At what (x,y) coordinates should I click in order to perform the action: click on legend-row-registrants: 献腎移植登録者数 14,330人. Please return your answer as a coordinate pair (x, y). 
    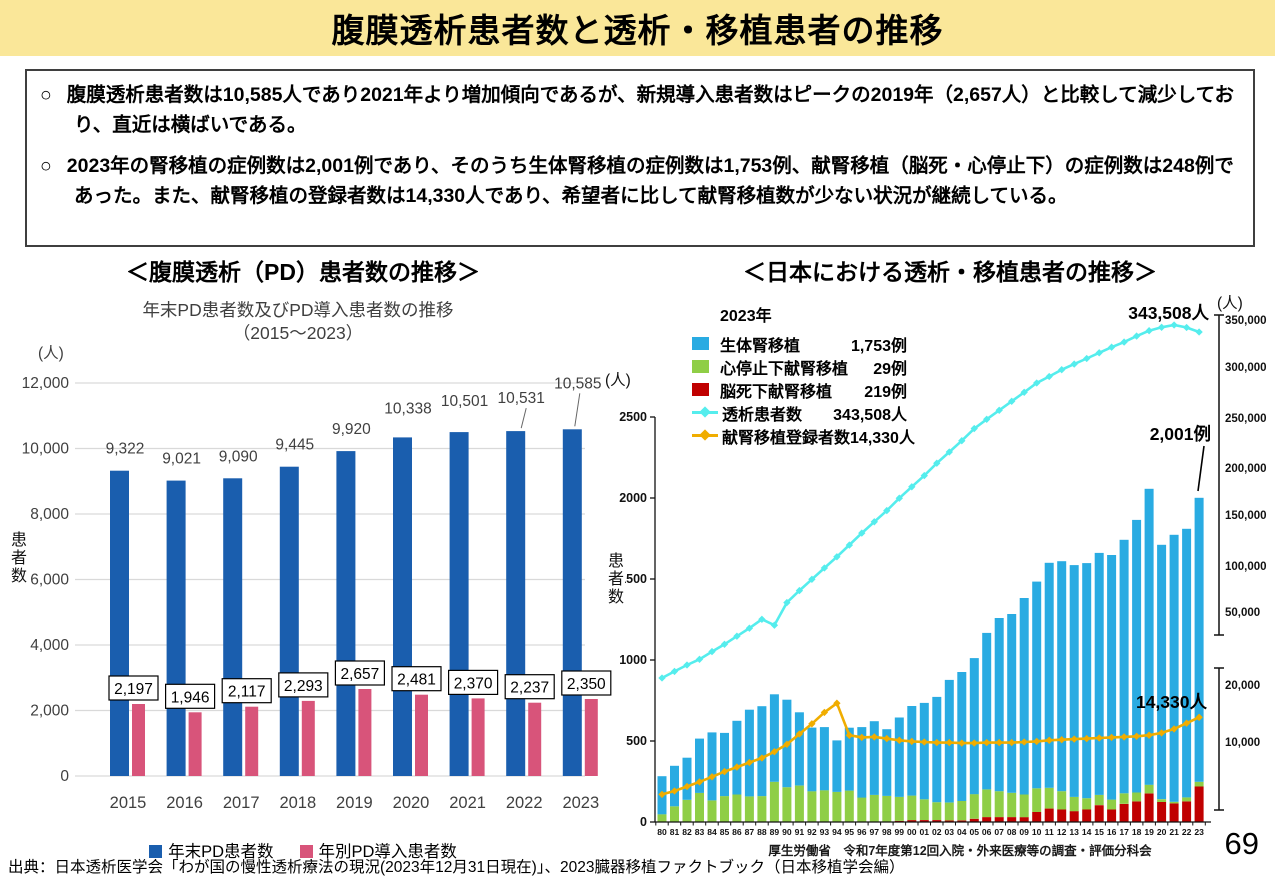
    Looking at the image, I should click on (803, 435).